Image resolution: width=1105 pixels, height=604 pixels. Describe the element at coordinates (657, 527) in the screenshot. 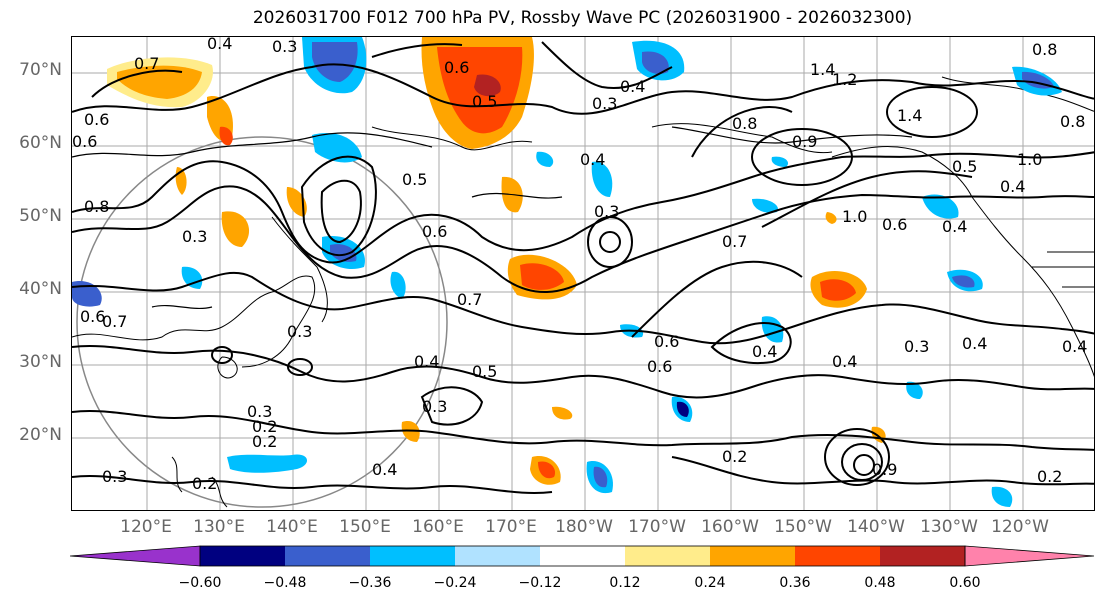

I see `lon-label-170w: 170°W` at that location.